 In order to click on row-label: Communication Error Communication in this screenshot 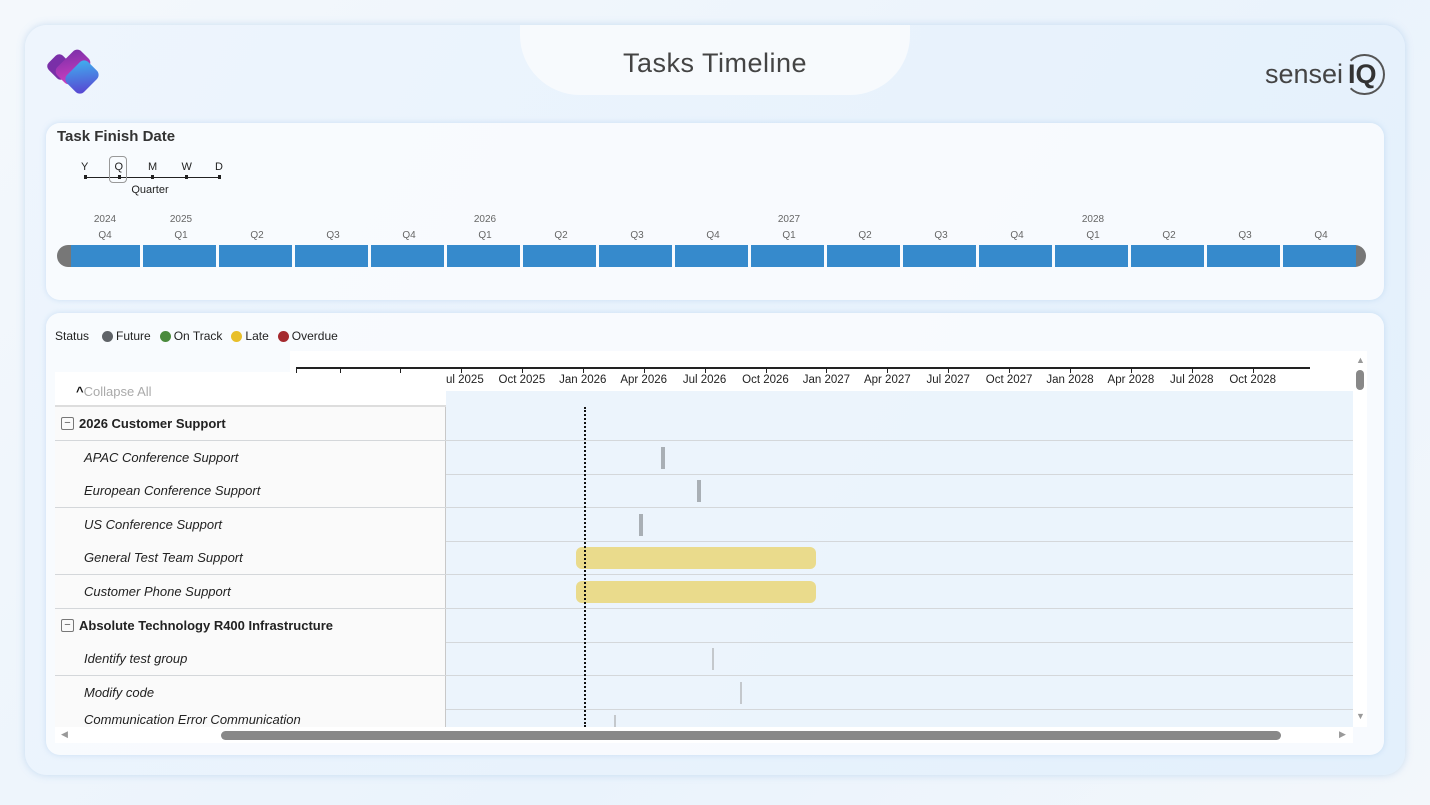, I will do `click(250, 719)`.